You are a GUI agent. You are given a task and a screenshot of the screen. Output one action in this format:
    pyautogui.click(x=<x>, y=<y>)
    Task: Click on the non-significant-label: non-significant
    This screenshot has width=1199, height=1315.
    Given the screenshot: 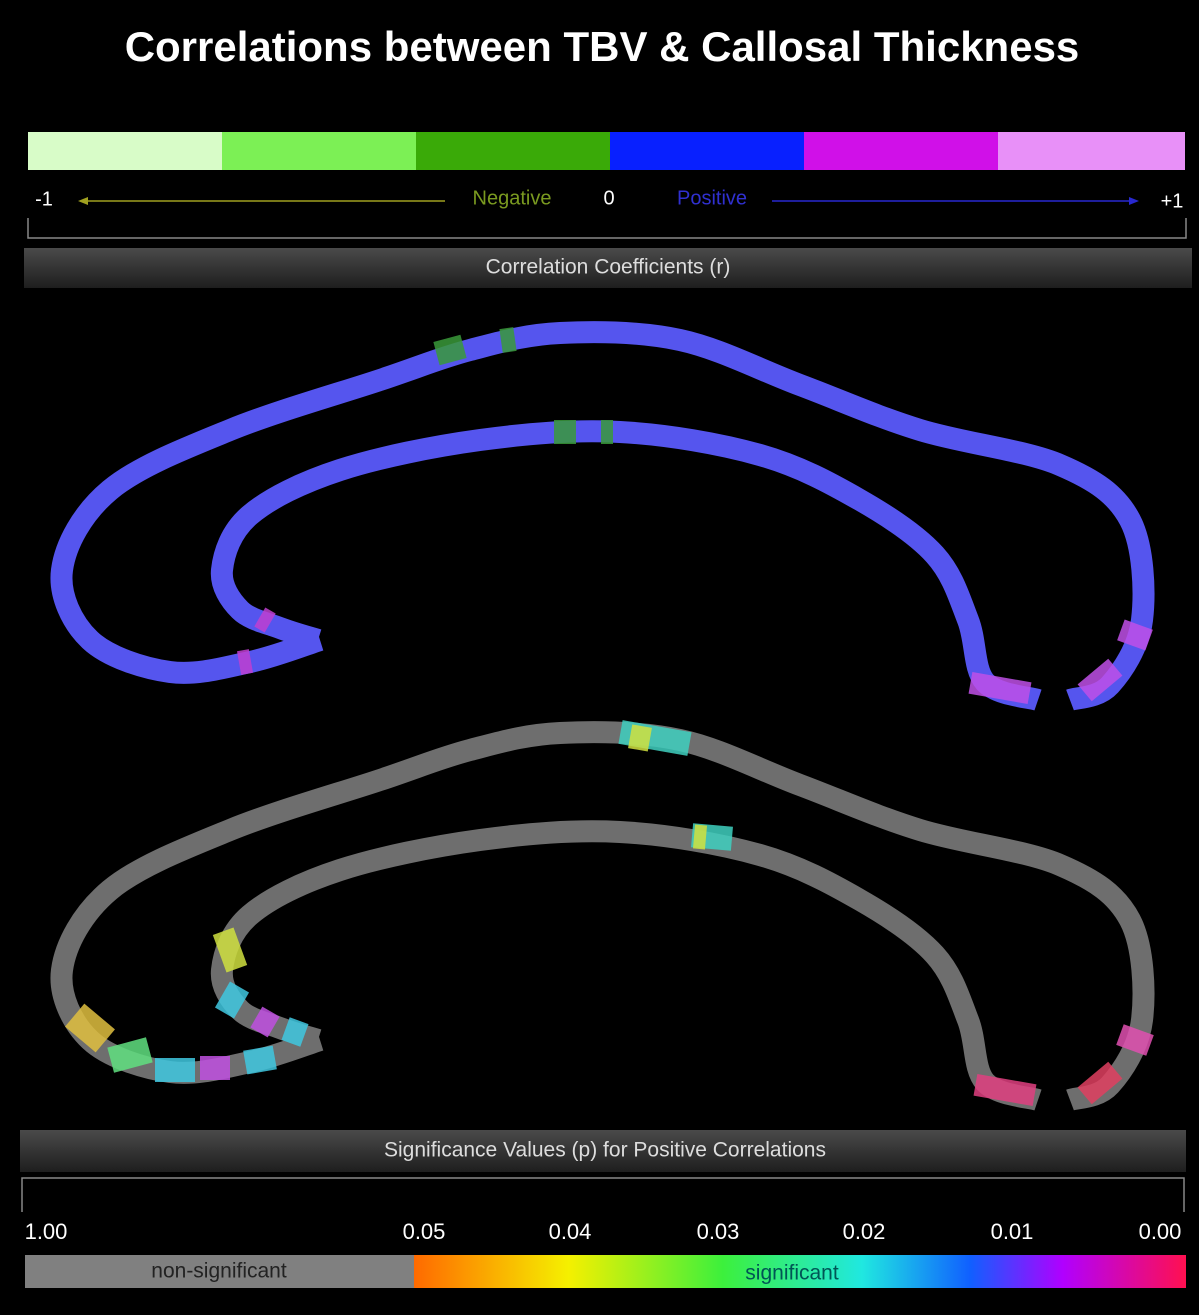 What is the action you would take?
    pyautogui.click(x=219, y=1271)
    